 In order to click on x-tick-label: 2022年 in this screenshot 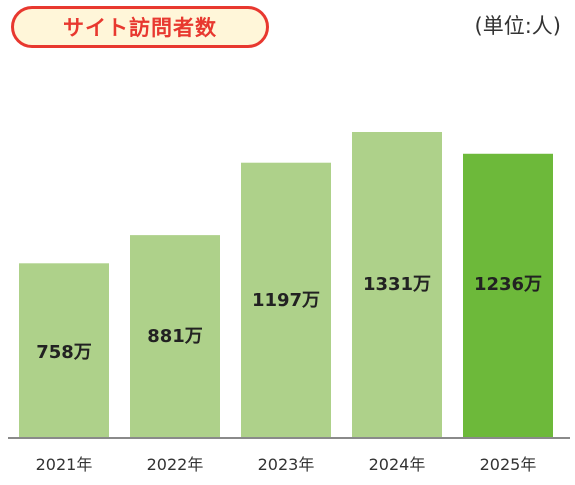, I will do `click(175, 464)`.